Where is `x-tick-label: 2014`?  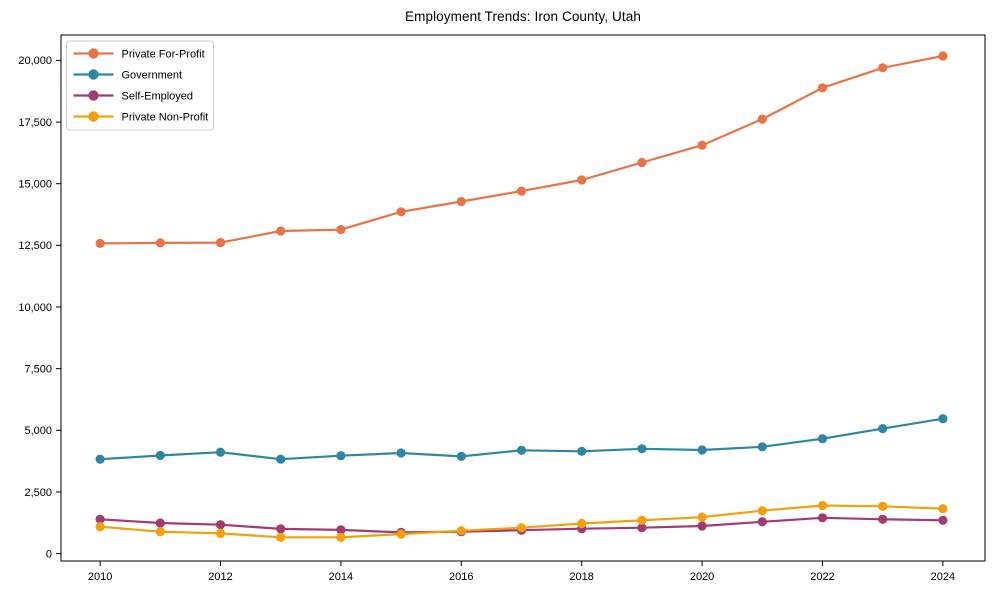
x-tick-label: 2014 is located at coordinates (341, 577).